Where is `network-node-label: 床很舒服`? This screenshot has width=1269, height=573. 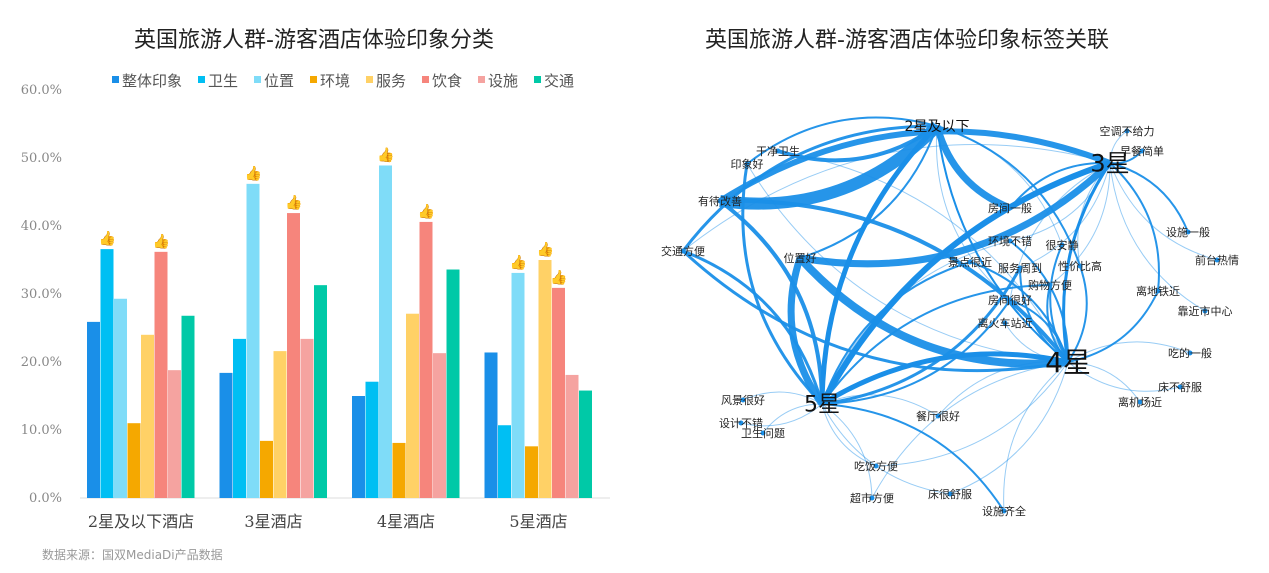 network-node-label: 床很舒服 is located at coordinates (950, 494).